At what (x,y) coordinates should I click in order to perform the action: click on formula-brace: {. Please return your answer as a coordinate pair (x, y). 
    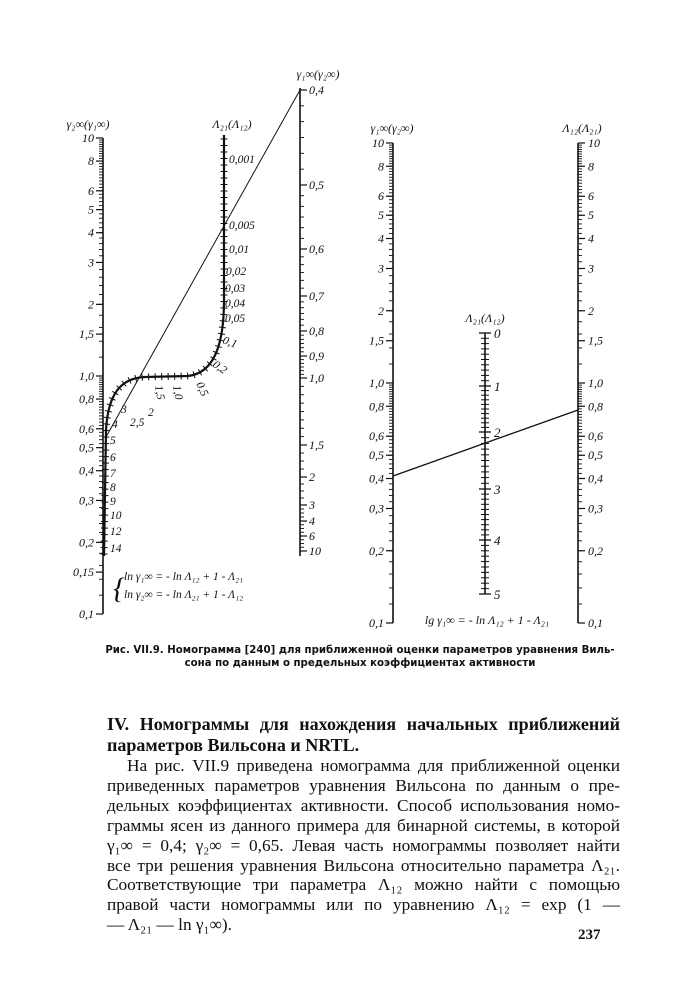
    Looking at the image, I should click on (119, 588).